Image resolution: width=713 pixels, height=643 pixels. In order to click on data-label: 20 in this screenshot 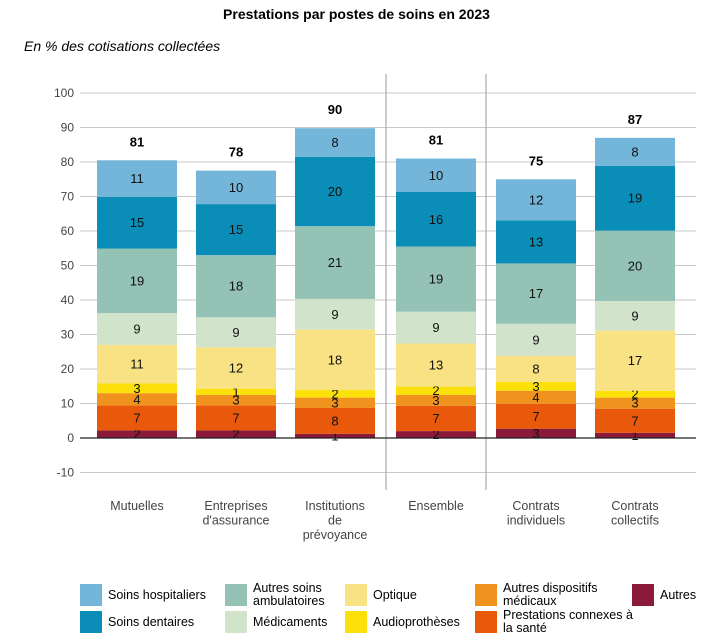, I will do `click(635, 265)`.